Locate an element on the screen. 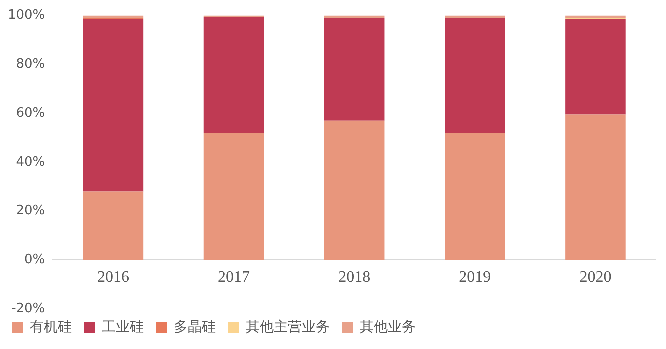  y-tick-label: 0% is located at coordinates (35, 260).